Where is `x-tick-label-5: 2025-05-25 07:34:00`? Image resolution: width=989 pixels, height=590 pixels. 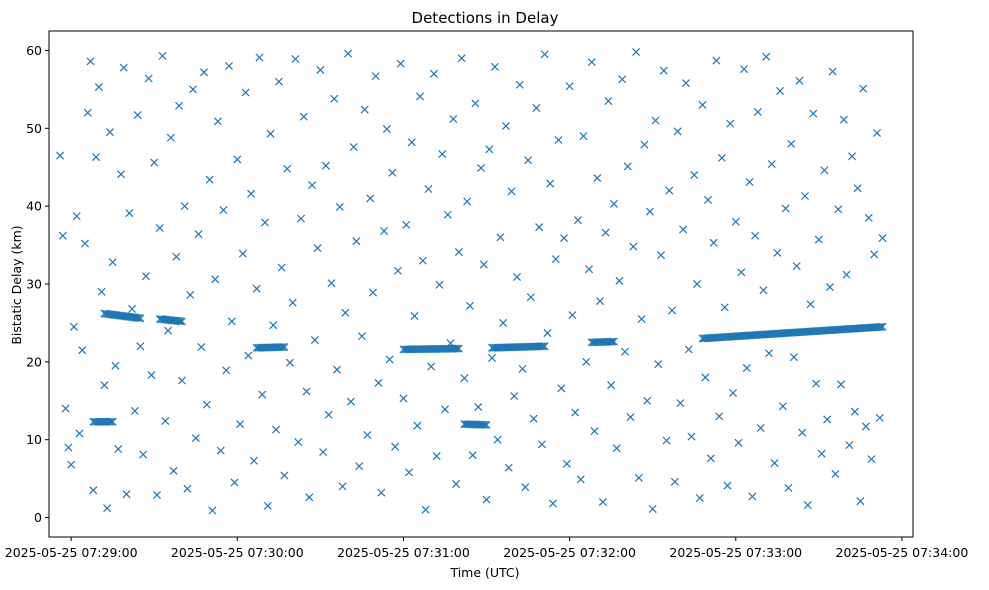 x-tick-label-5: 2025-05-25 07:34:00 is located at coordinates (902, 552).